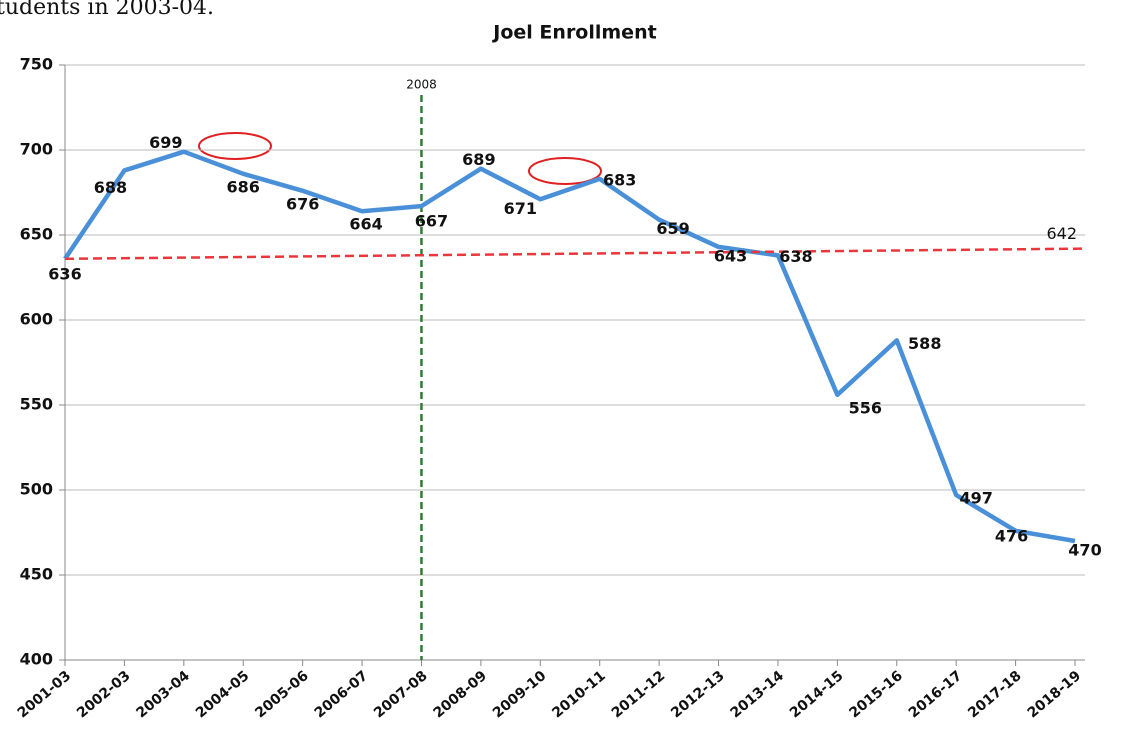  I want to click on data-label: 667, so click(431, 221).